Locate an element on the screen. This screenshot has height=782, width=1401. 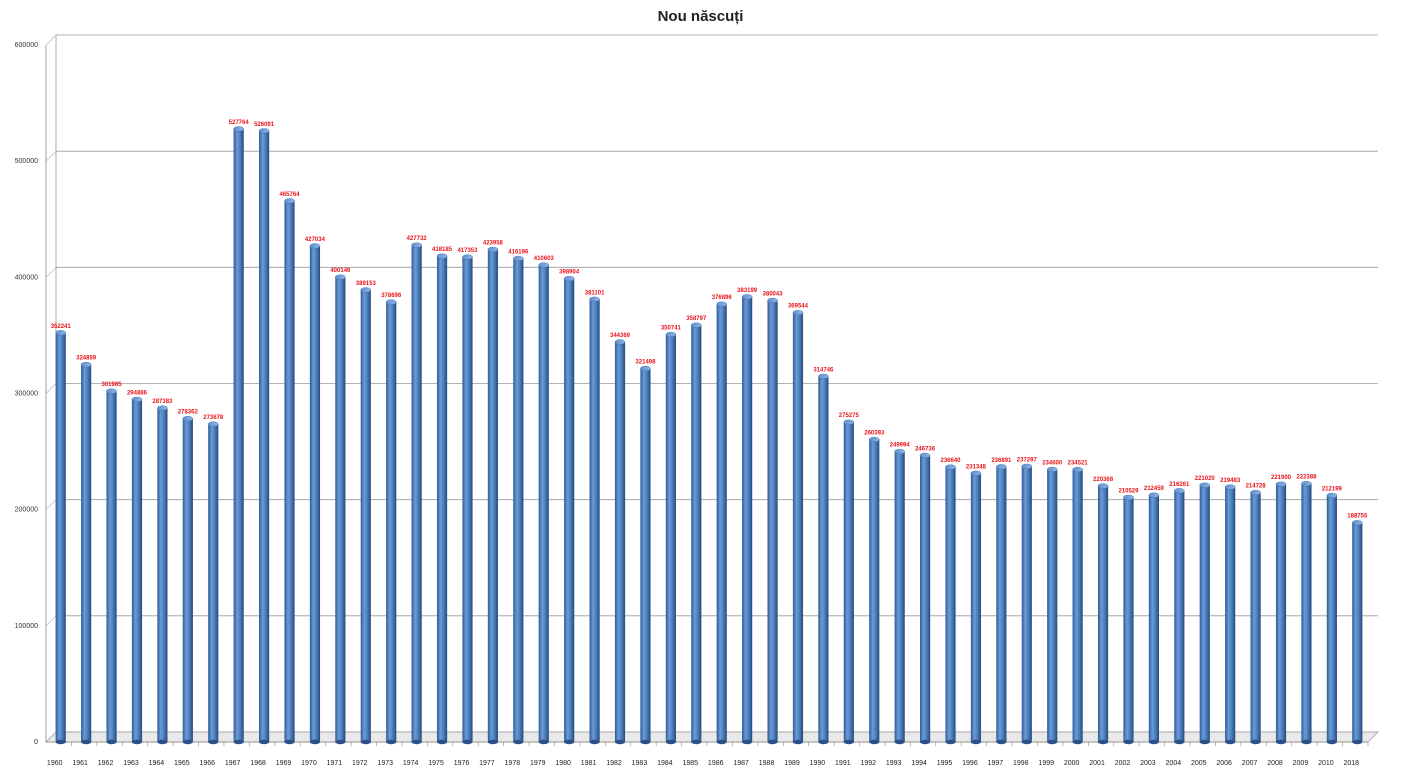
x-tick-label: 2003 is located at coordinates (1148, 763).